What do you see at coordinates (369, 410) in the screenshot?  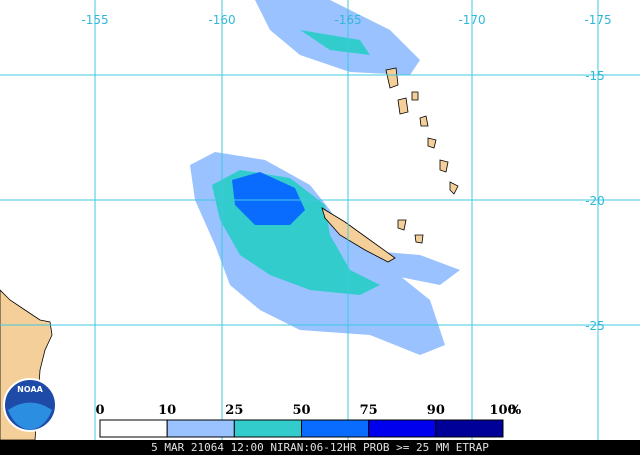 I see `legend-label: 75` at bounding box center [369, 410].